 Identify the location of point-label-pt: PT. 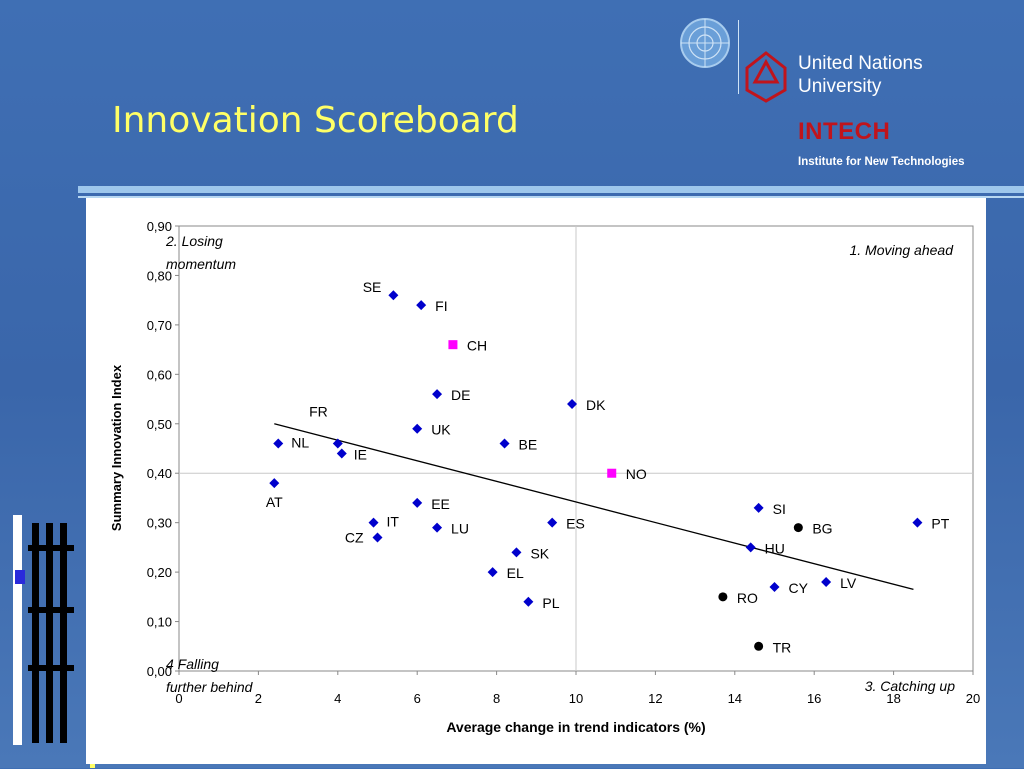
(940, 524).